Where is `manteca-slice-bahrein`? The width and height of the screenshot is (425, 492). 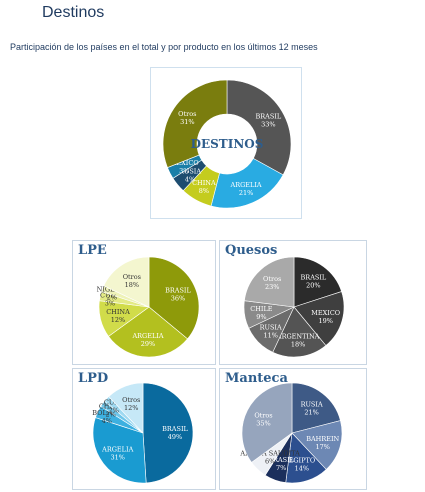
manteca-slice-bahrein is located at coordinates (317, 445).